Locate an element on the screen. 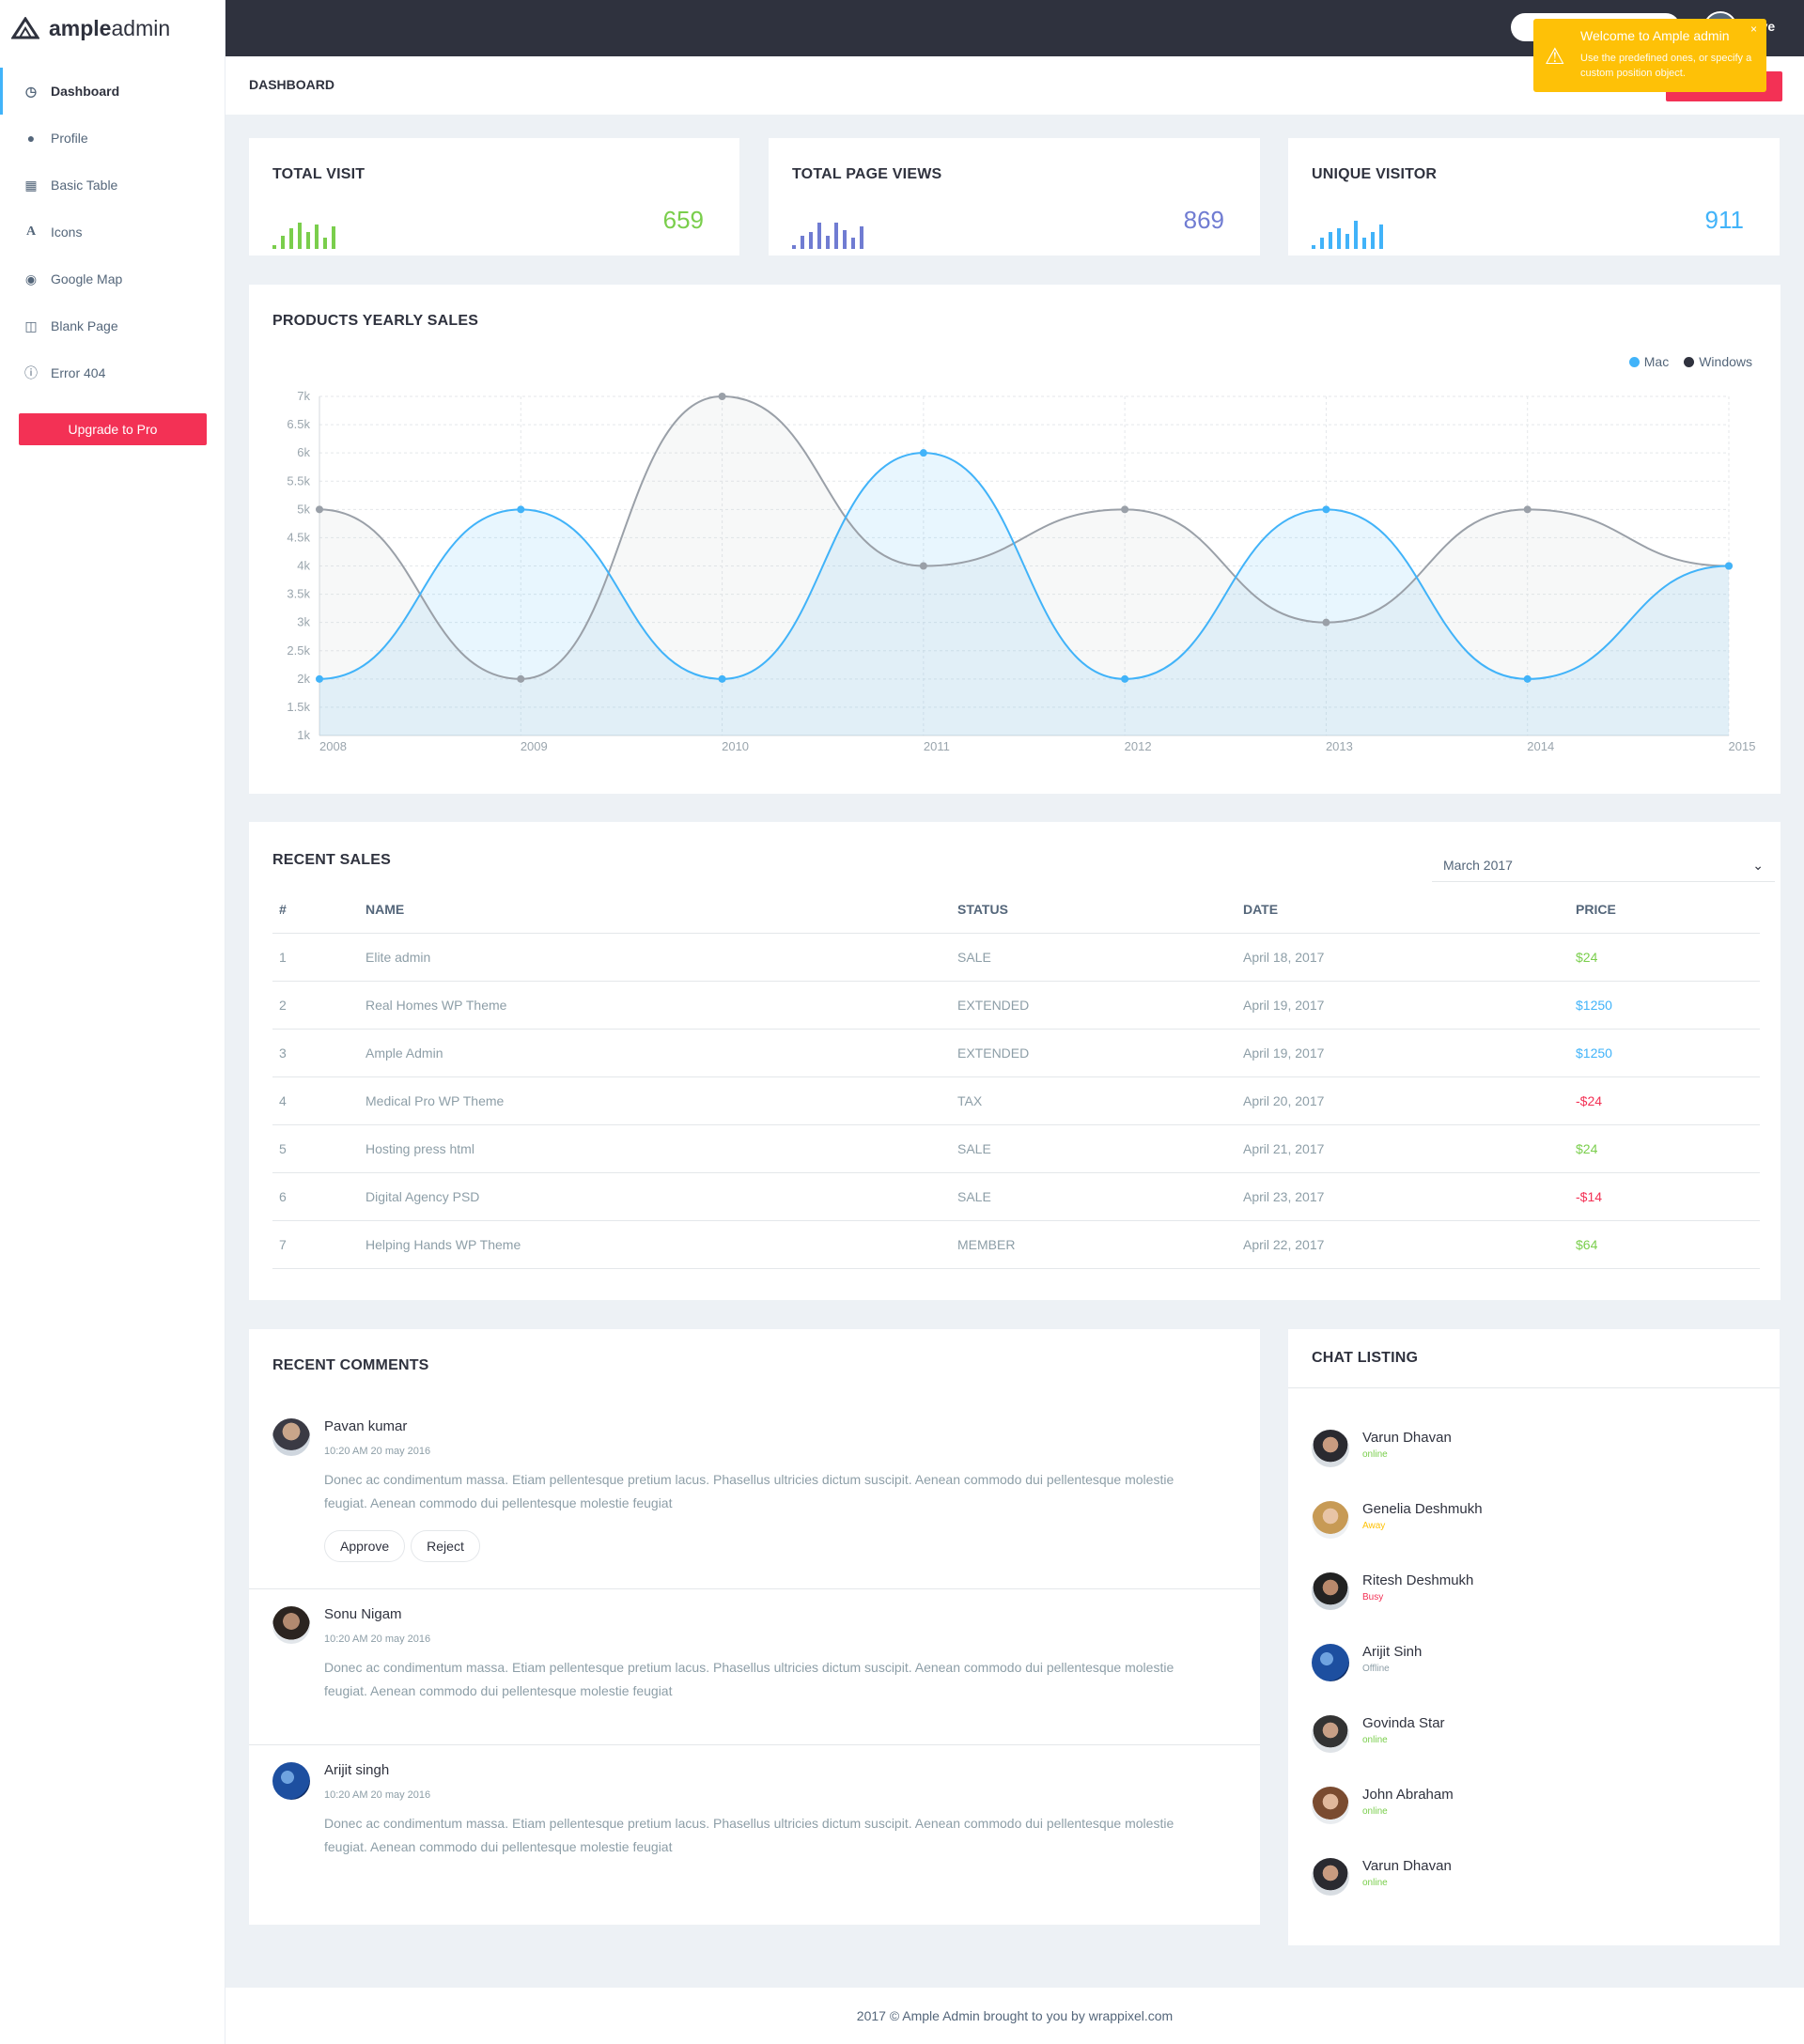  sidebar-item-google-map: ◉ Google Map is located at coordinates (112, 279).